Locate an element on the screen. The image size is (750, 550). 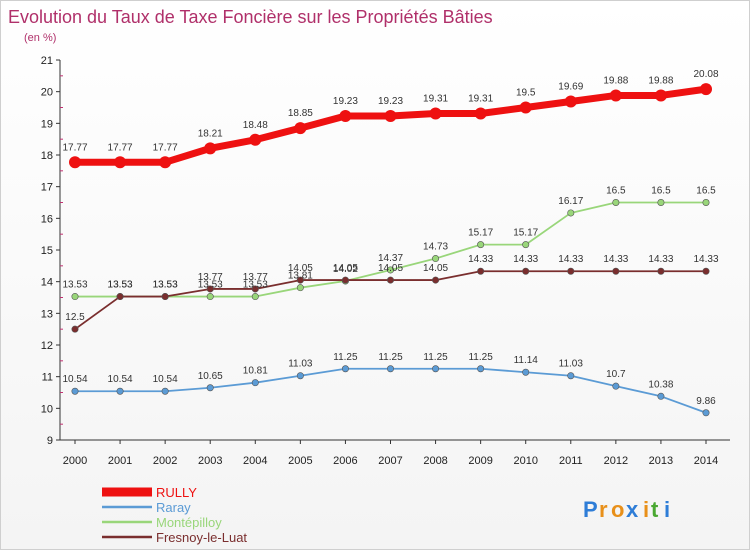
chart-subtitle: (en %) is located at coordinates (40, 38).